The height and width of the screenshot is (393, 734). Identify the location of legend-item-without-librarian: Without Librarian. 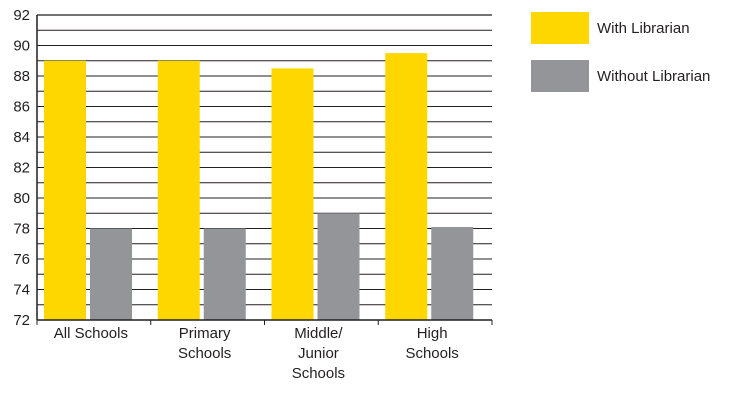
(620, 76).